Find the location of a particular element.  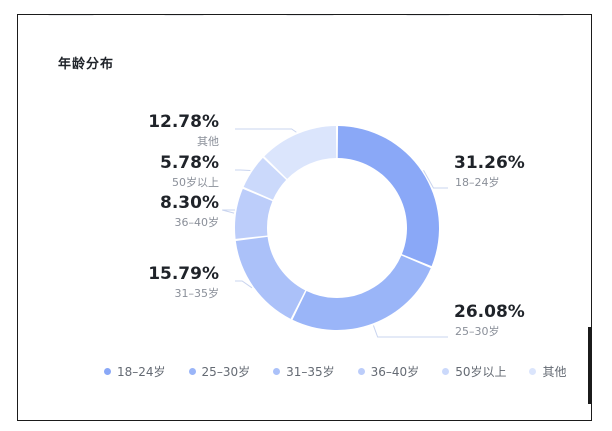

legend-item: 25–30岁 is located at coordinates (219, 371).